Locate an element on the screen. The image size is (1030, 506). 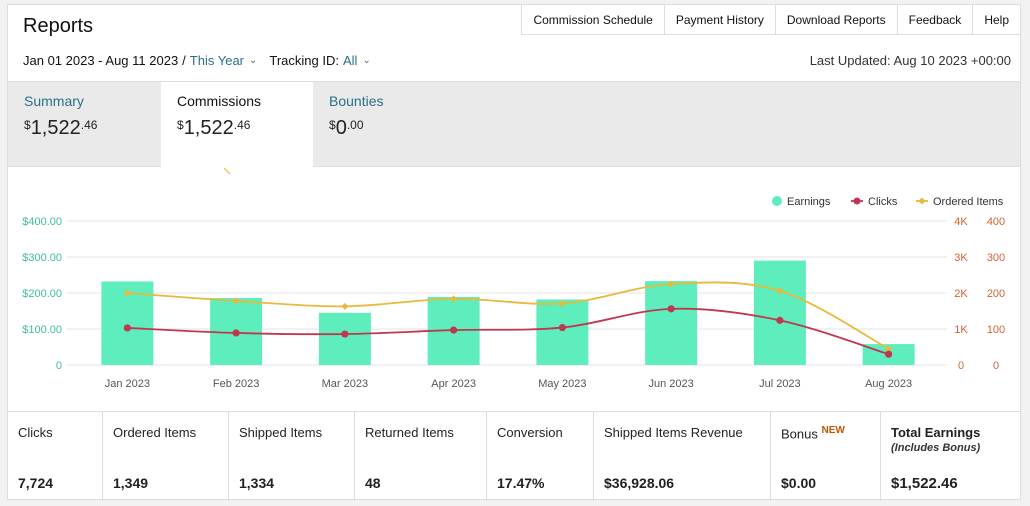
y-right-items-tick-label: 400 is located at coordinates (996, 222).